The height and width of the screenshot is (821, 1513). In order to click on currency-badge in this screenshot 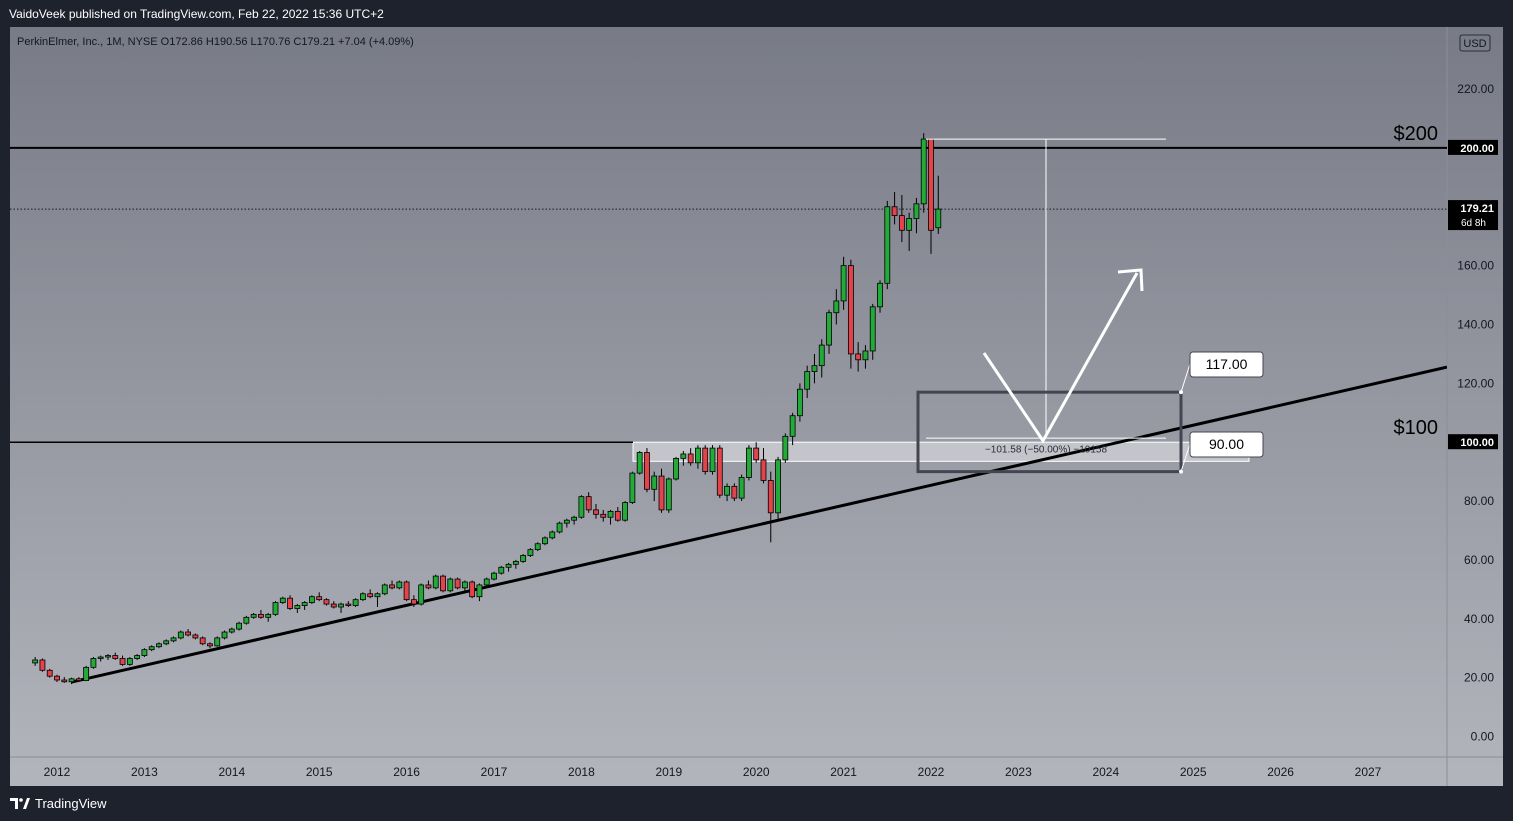, I will do `click(1475, 43)`.